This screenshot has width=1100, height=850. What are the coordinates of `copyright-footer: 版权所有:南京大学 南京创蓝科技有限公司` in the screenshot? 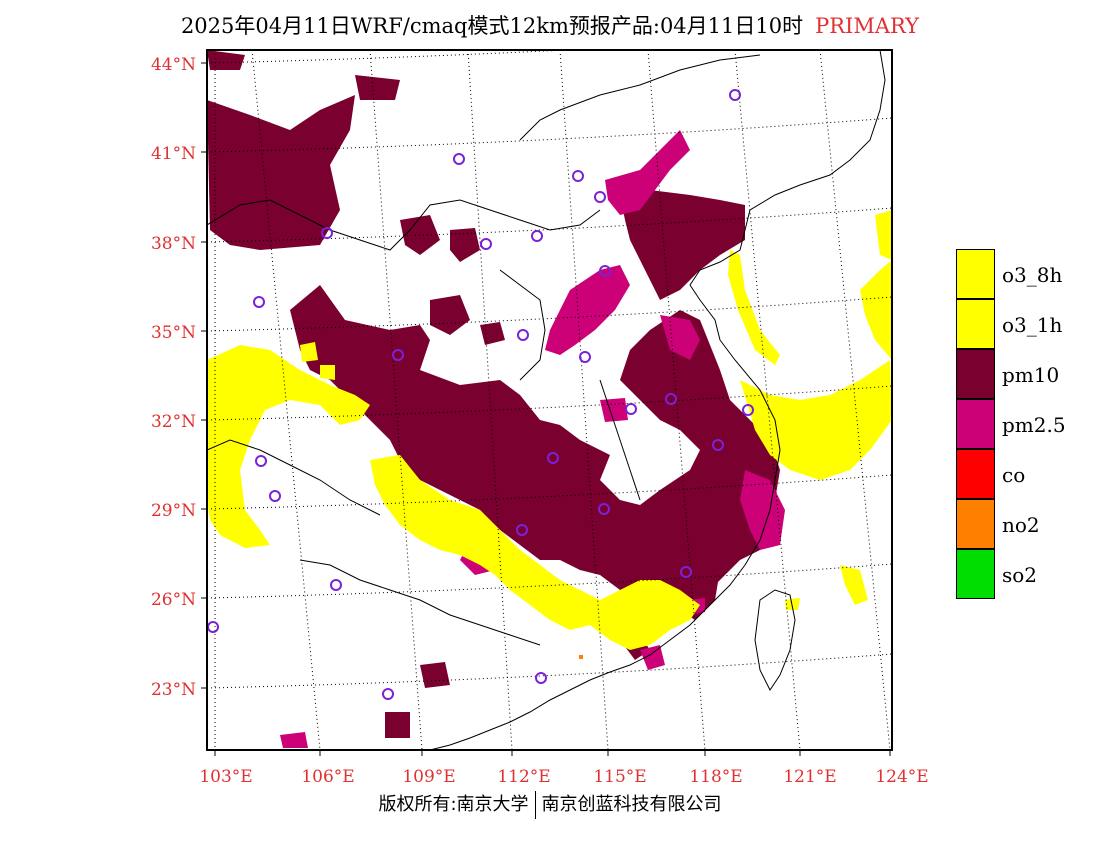 It's located at (550, 804).